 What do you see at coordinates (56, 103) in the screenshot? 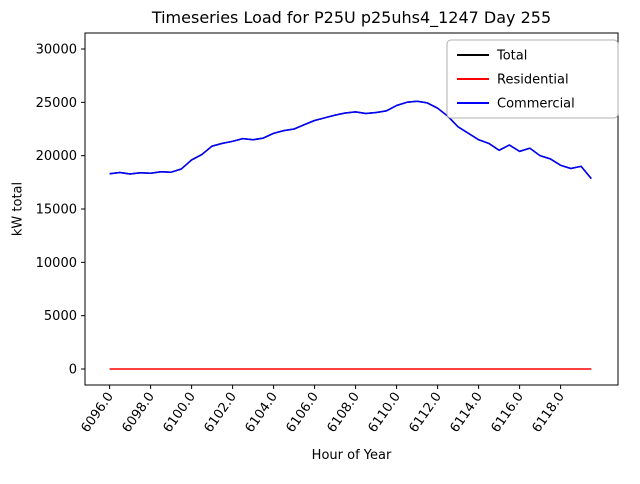
I see `y-tick-label: 25000` at bounding box center [56, 103].